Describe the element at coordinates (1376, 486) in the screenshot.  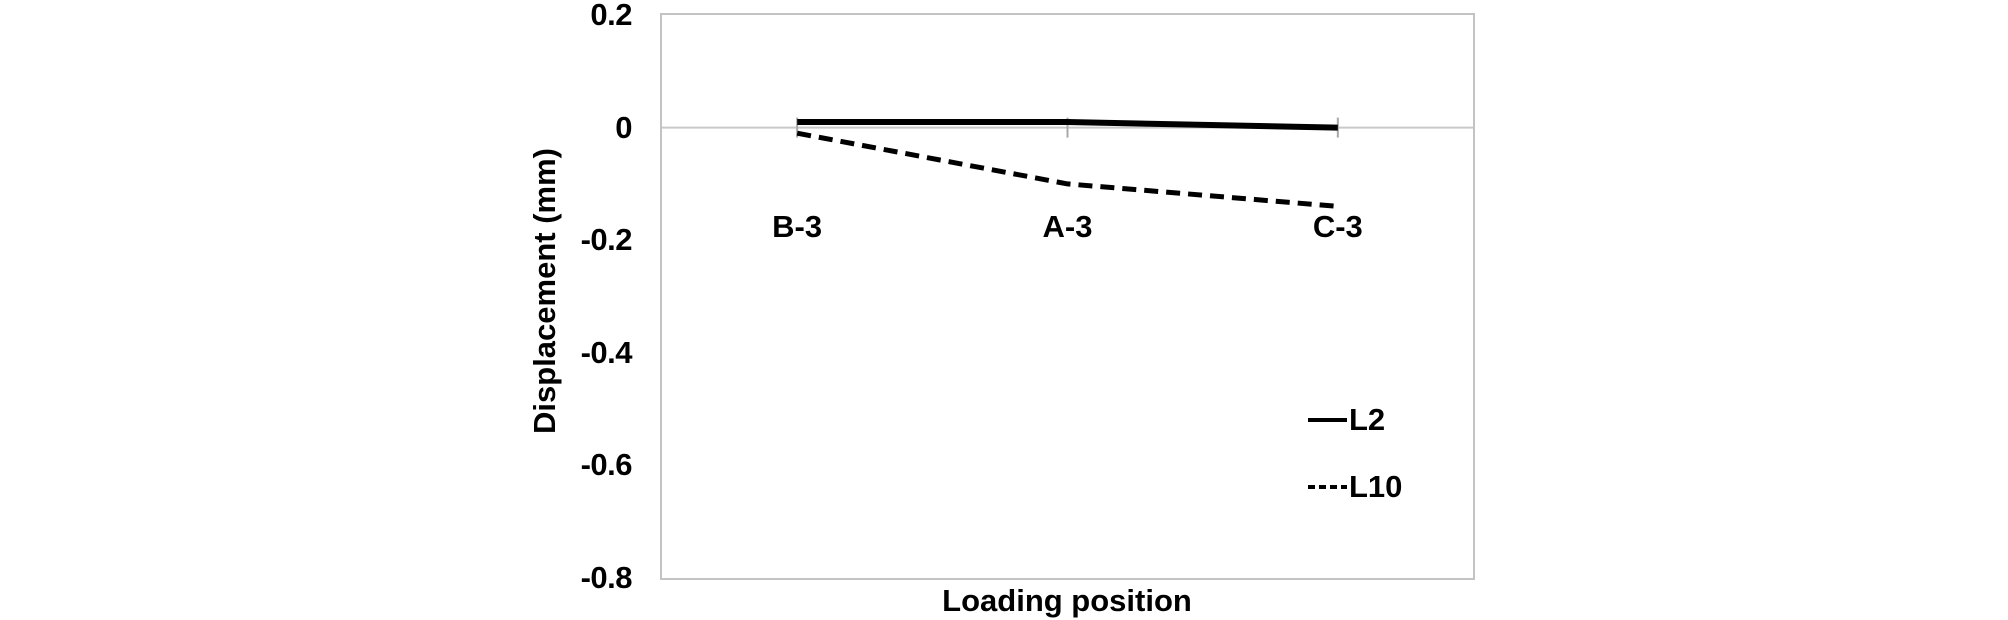
I see `legend-label-l10: L10` at that location.